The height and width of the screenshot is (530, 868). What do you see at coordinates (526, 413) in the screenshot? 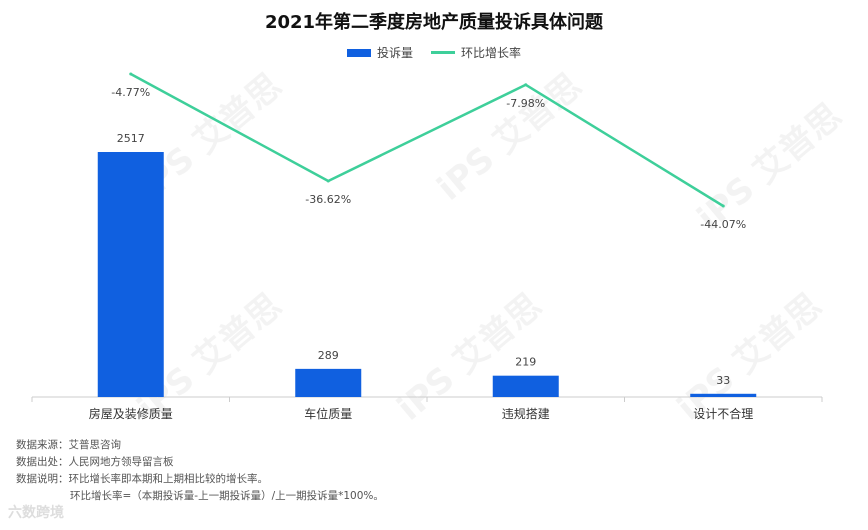
I see `x-tick-label: 违规搭建` at bounding box center [526, 413].